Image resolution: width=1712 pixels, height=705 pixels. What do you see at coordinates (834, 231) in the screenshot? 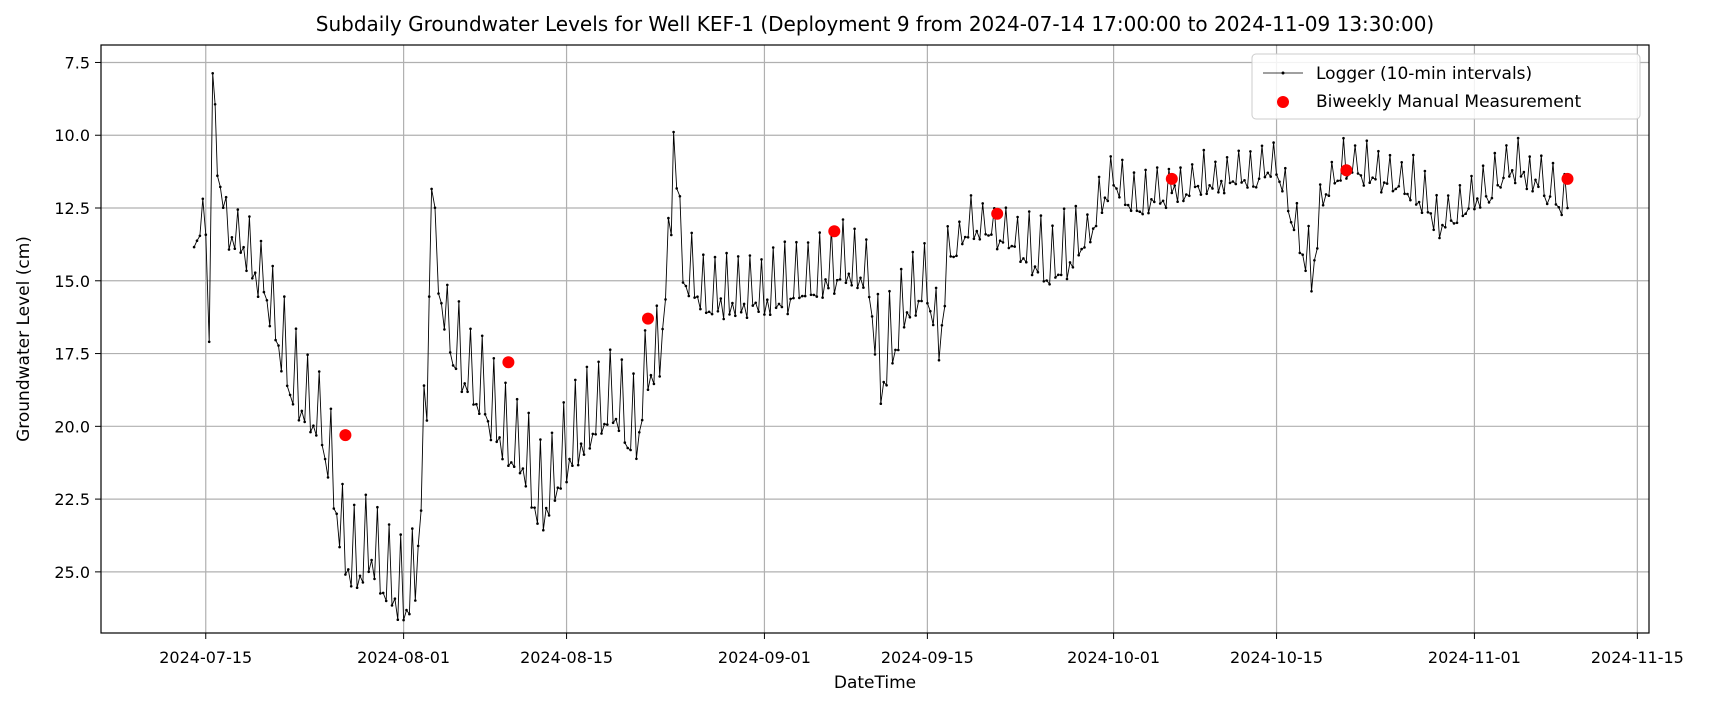
I see `manual-measurement-point` at bounding box center [834, 231].